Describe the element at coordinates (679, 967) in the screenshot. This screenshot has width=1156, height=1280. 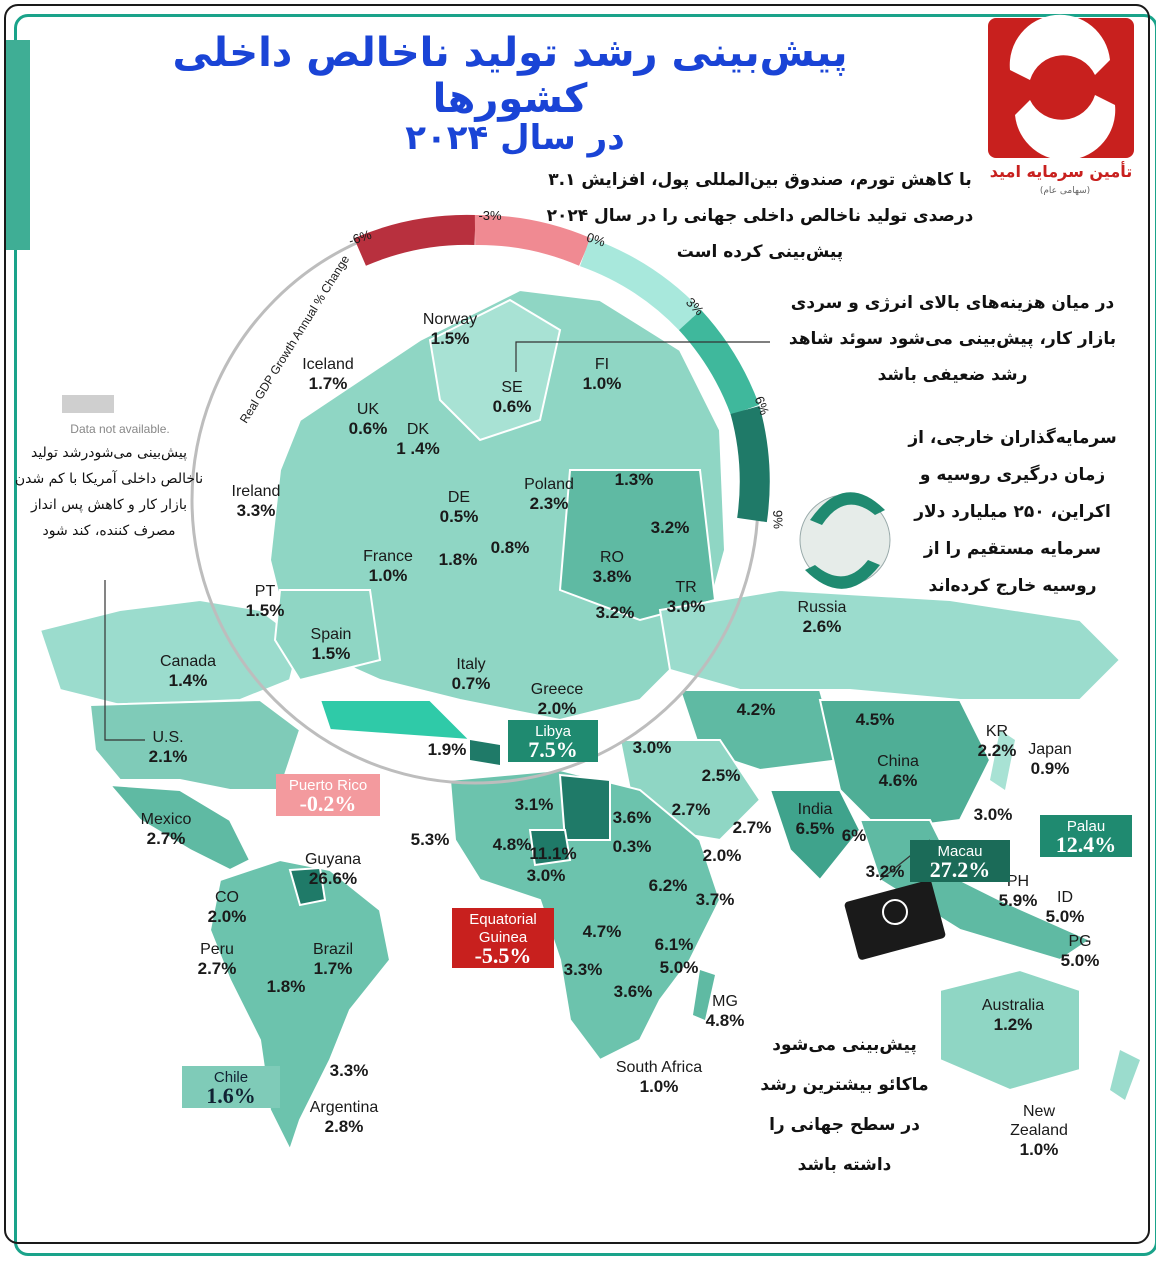
I see `world-label-value-36: 5.0%` at that location.